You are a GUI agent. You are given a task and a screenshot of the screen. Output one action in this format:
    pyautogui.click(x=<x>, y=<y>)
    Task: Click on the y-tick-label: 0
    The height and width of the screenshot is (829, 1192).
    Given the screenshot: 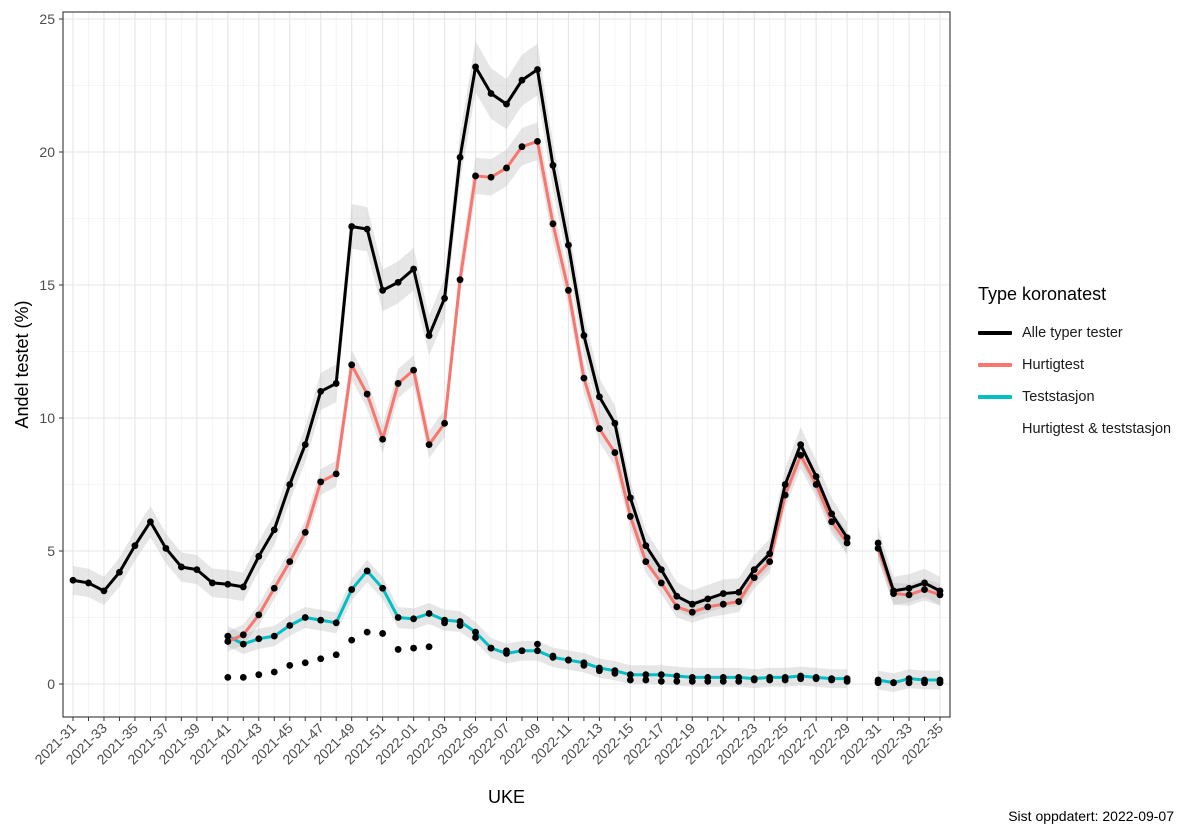 What is the action you would take?
    pyautogui.click(x=51, y=684)
    